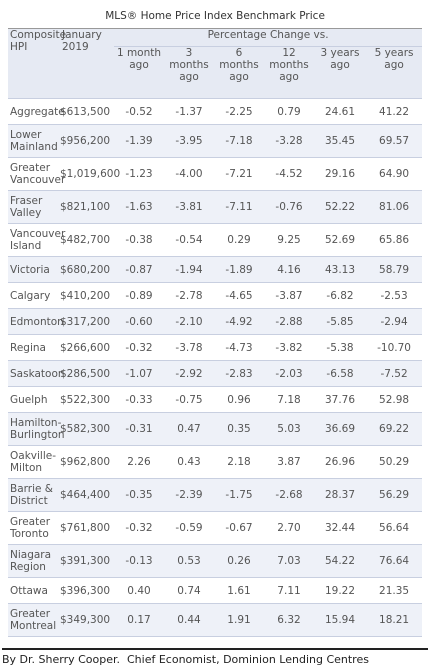 The image size is (428, 671). I want to click on benchmark-price: $266,600, so click(87, 347).